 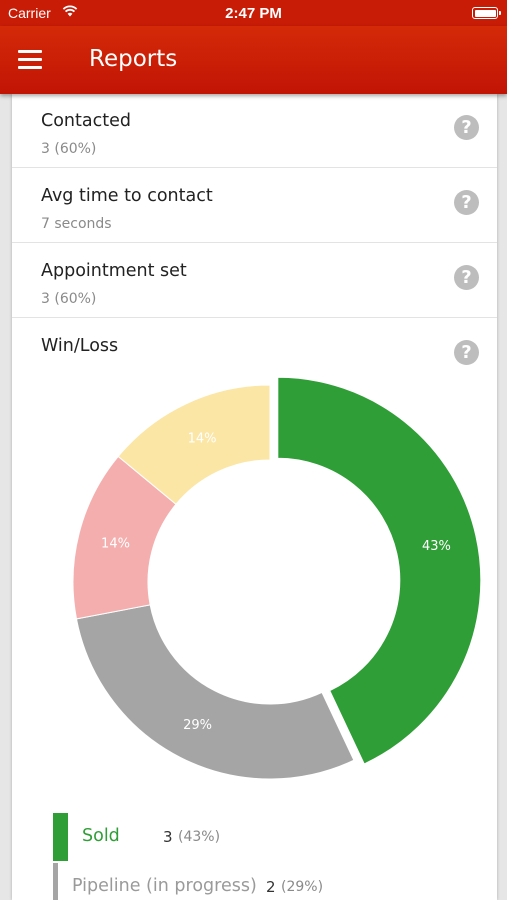 I want to click on wifi-icon, so click(x=70, y=11).